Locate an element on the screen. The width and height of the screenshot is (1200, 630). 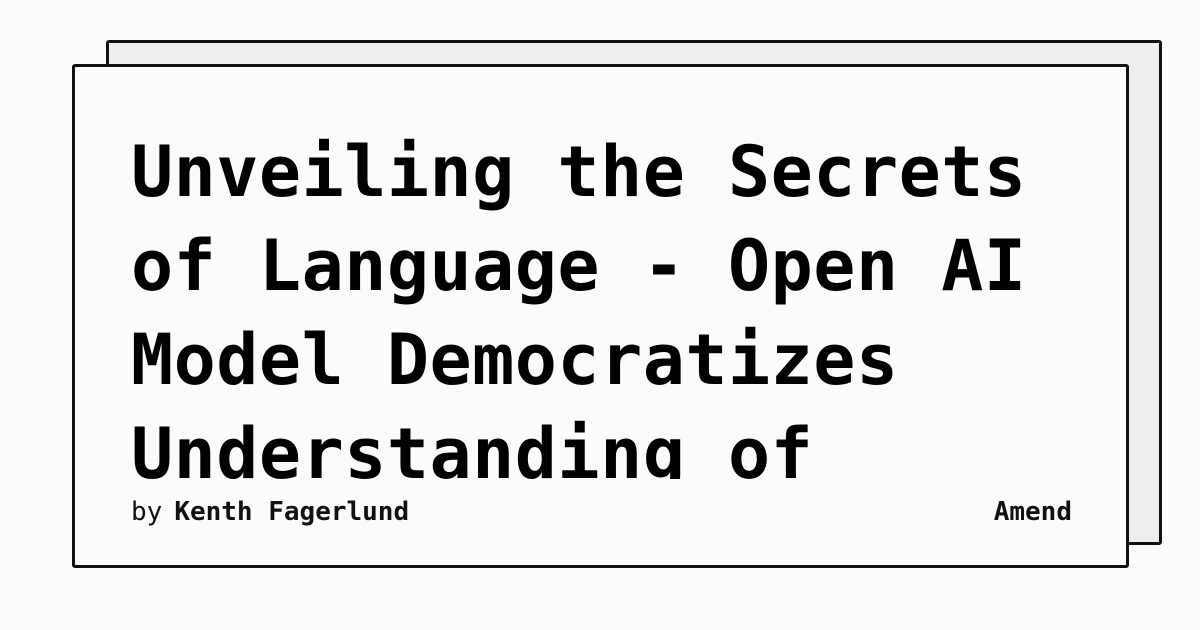
byline: by Kenth Fagerlund is located at coordinates (270, 512).